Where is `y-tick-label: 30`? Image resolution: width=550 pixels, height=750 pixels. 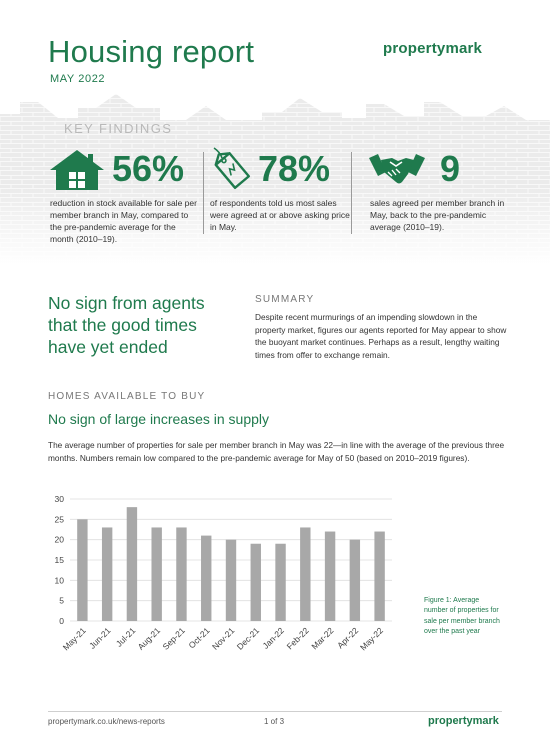 y-tick-label: 30 is located at coordinates (60, 499).